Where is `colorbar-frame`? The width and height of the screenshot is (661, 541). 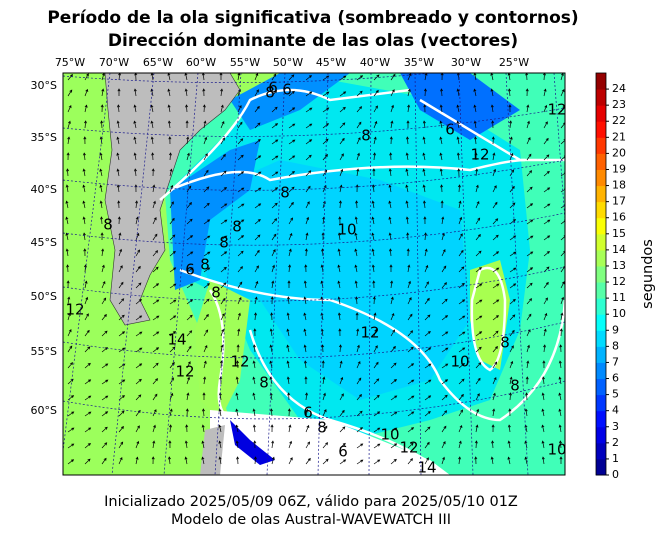 colorbar-frame is located at coordinates (601, 274).